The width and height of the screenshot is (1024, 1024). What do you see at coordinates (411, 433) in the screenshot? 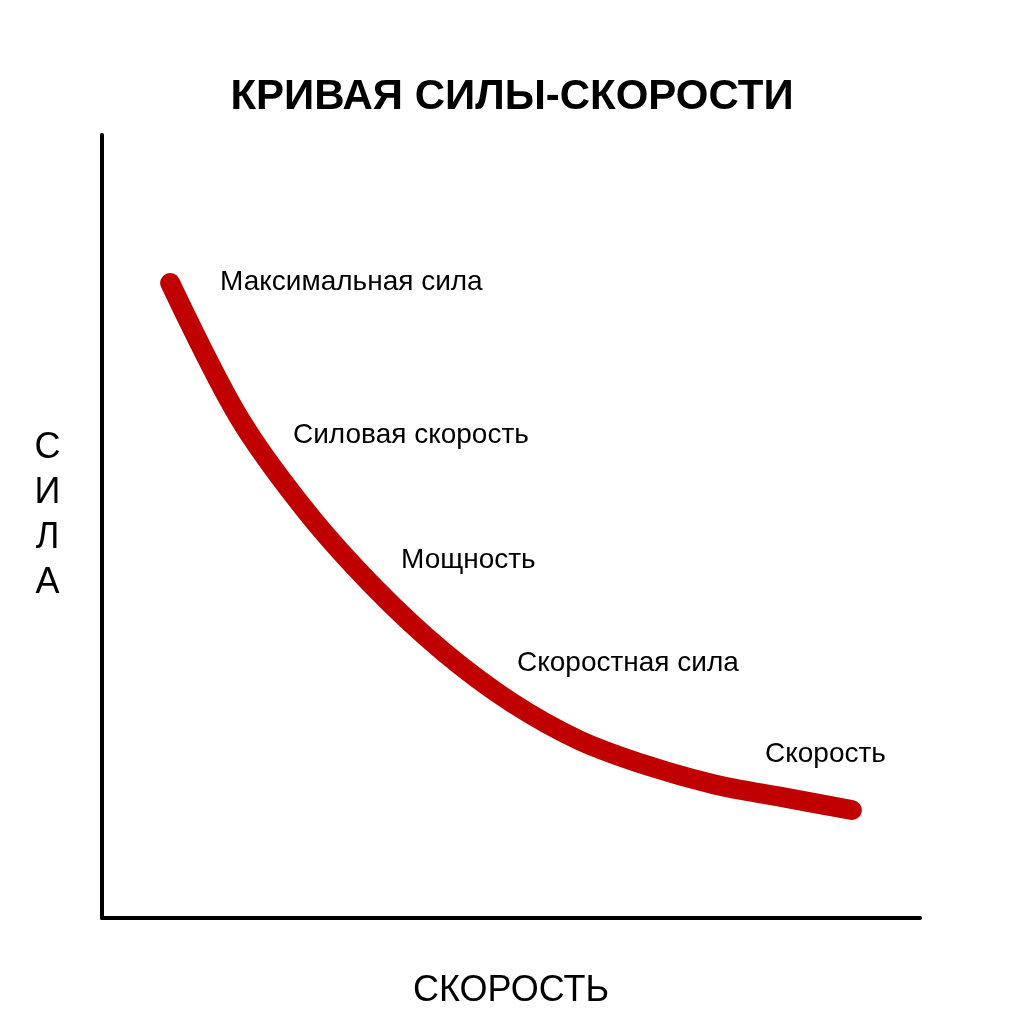
I see `annotation: Силовая скорость` at bounding box center [411, 433].